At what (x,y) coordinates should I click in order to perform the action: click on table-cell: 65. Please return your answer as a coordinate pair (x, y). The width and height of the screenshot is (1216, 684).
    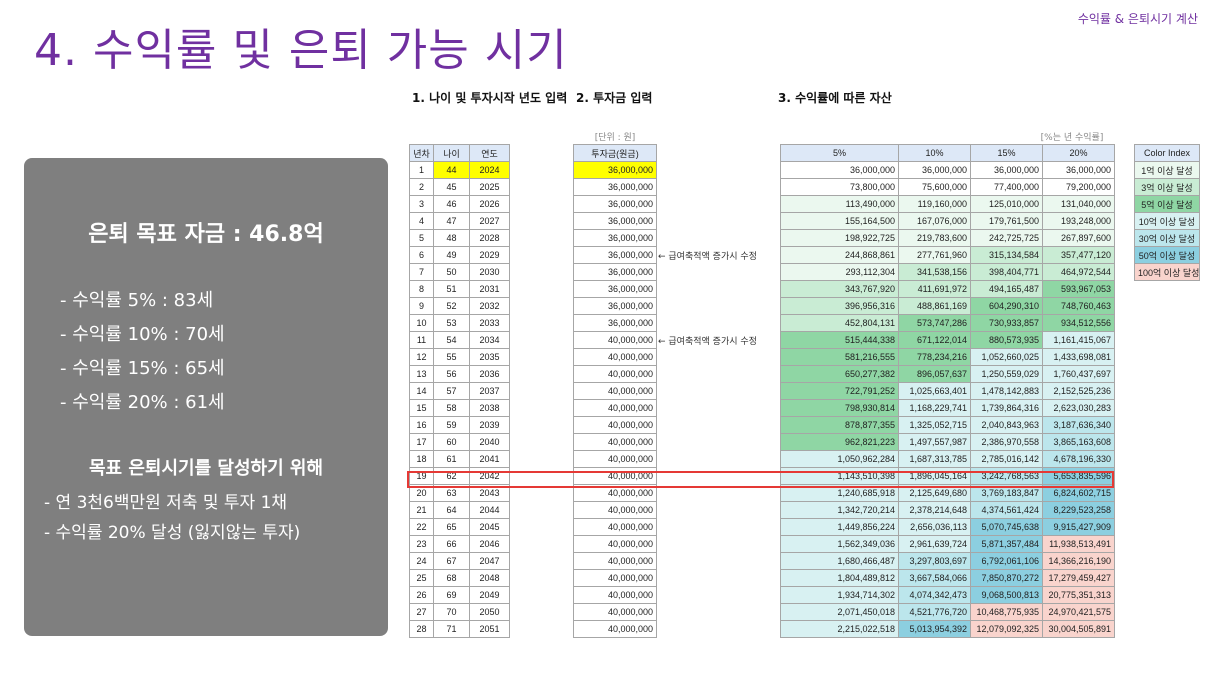
    Looking at the image, I should click on (451, 527).